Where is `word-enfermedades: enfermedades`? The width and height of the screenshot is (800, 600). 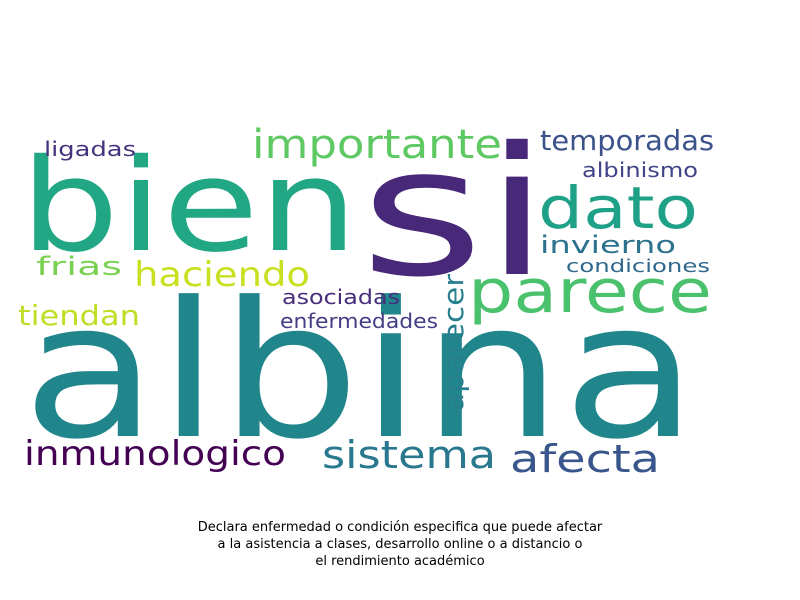
word-enfermedades: enfermedades is located at coordinates (359, 321).